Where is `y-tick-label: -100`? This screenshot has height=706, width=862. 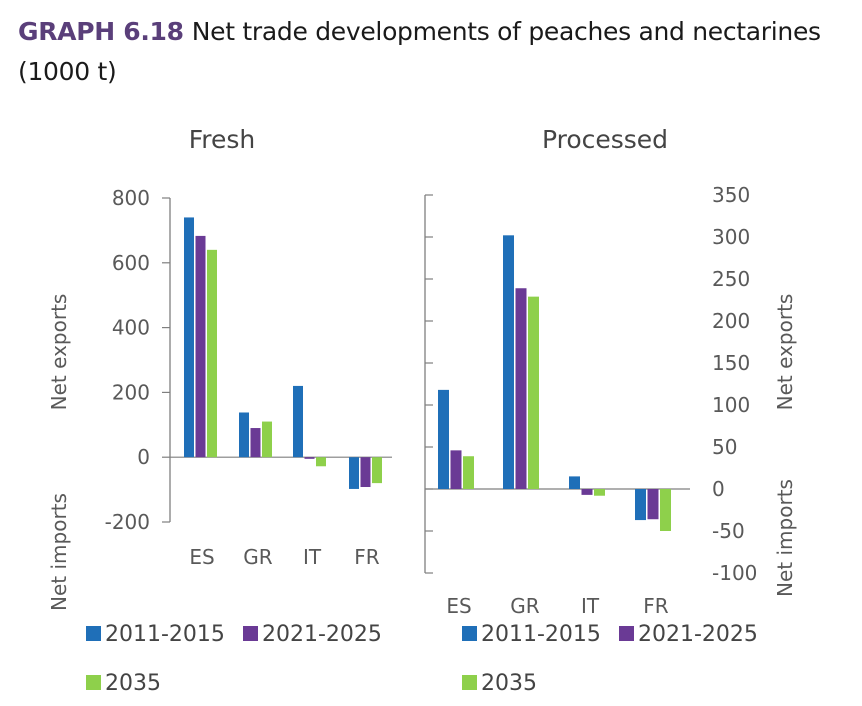 y-tick-label: -100 is located at coordinates (734, 573).